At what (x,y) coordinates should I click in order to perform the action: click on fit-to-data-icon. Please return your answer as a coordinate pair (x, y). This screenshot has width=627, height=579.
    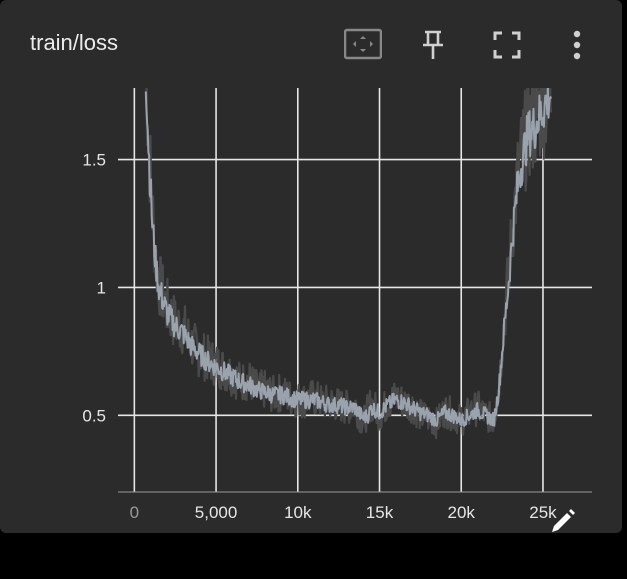
    Looking at the image, I should click on (363, 44).